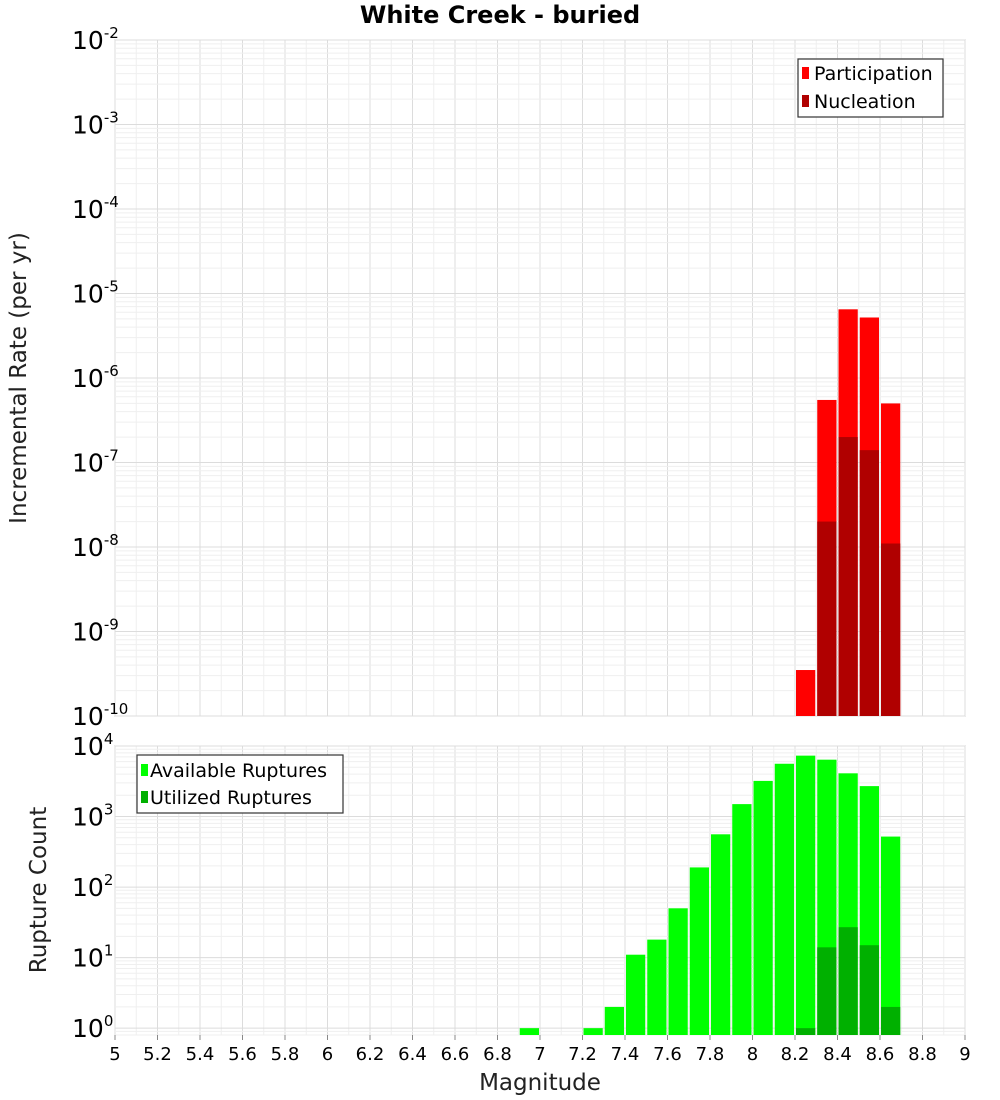  What do you see at coordinates (837, 1054) in the screenshot?
I see `x-tick-label: 8.4` at bounding box center [837, 1054].